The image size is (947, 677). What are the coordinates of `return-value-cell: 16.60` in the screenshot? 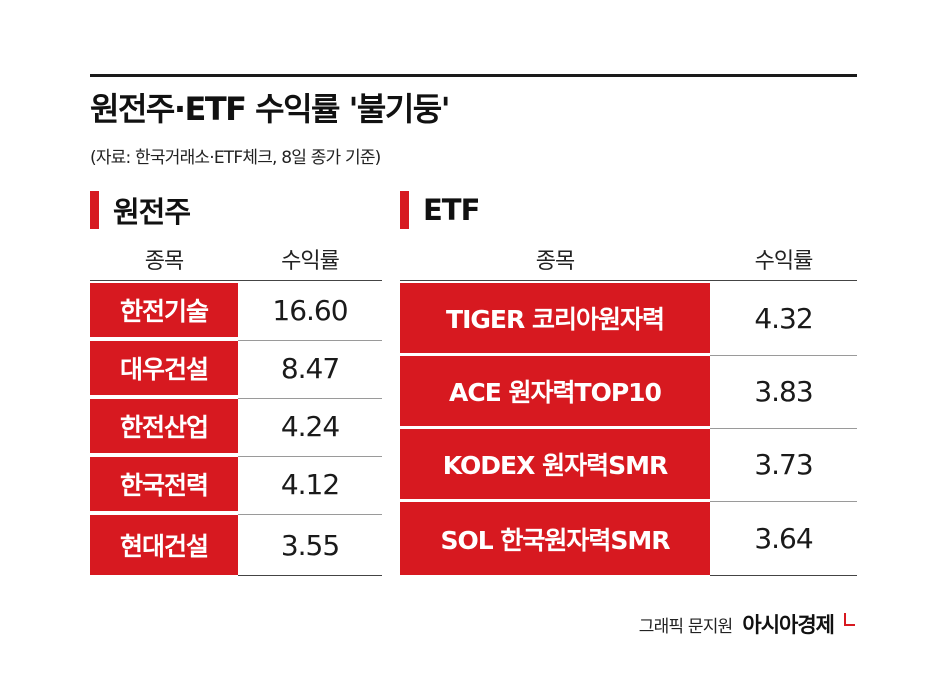 It's located at (310, 310).